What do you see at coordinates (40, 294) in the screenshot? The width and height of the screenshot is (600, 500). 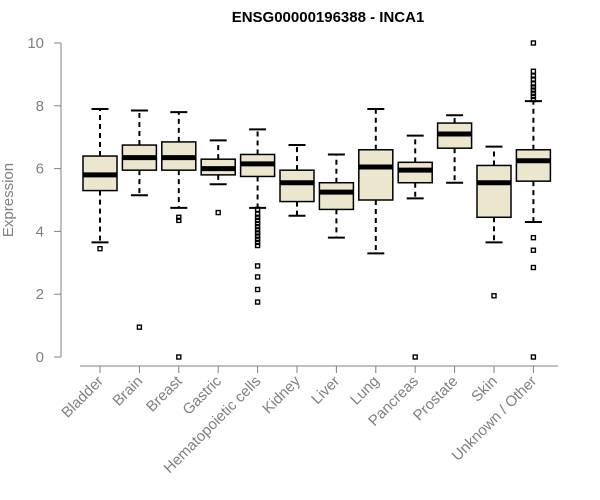 I see `y-tick-label: 2` at bounding box center [40, 294].